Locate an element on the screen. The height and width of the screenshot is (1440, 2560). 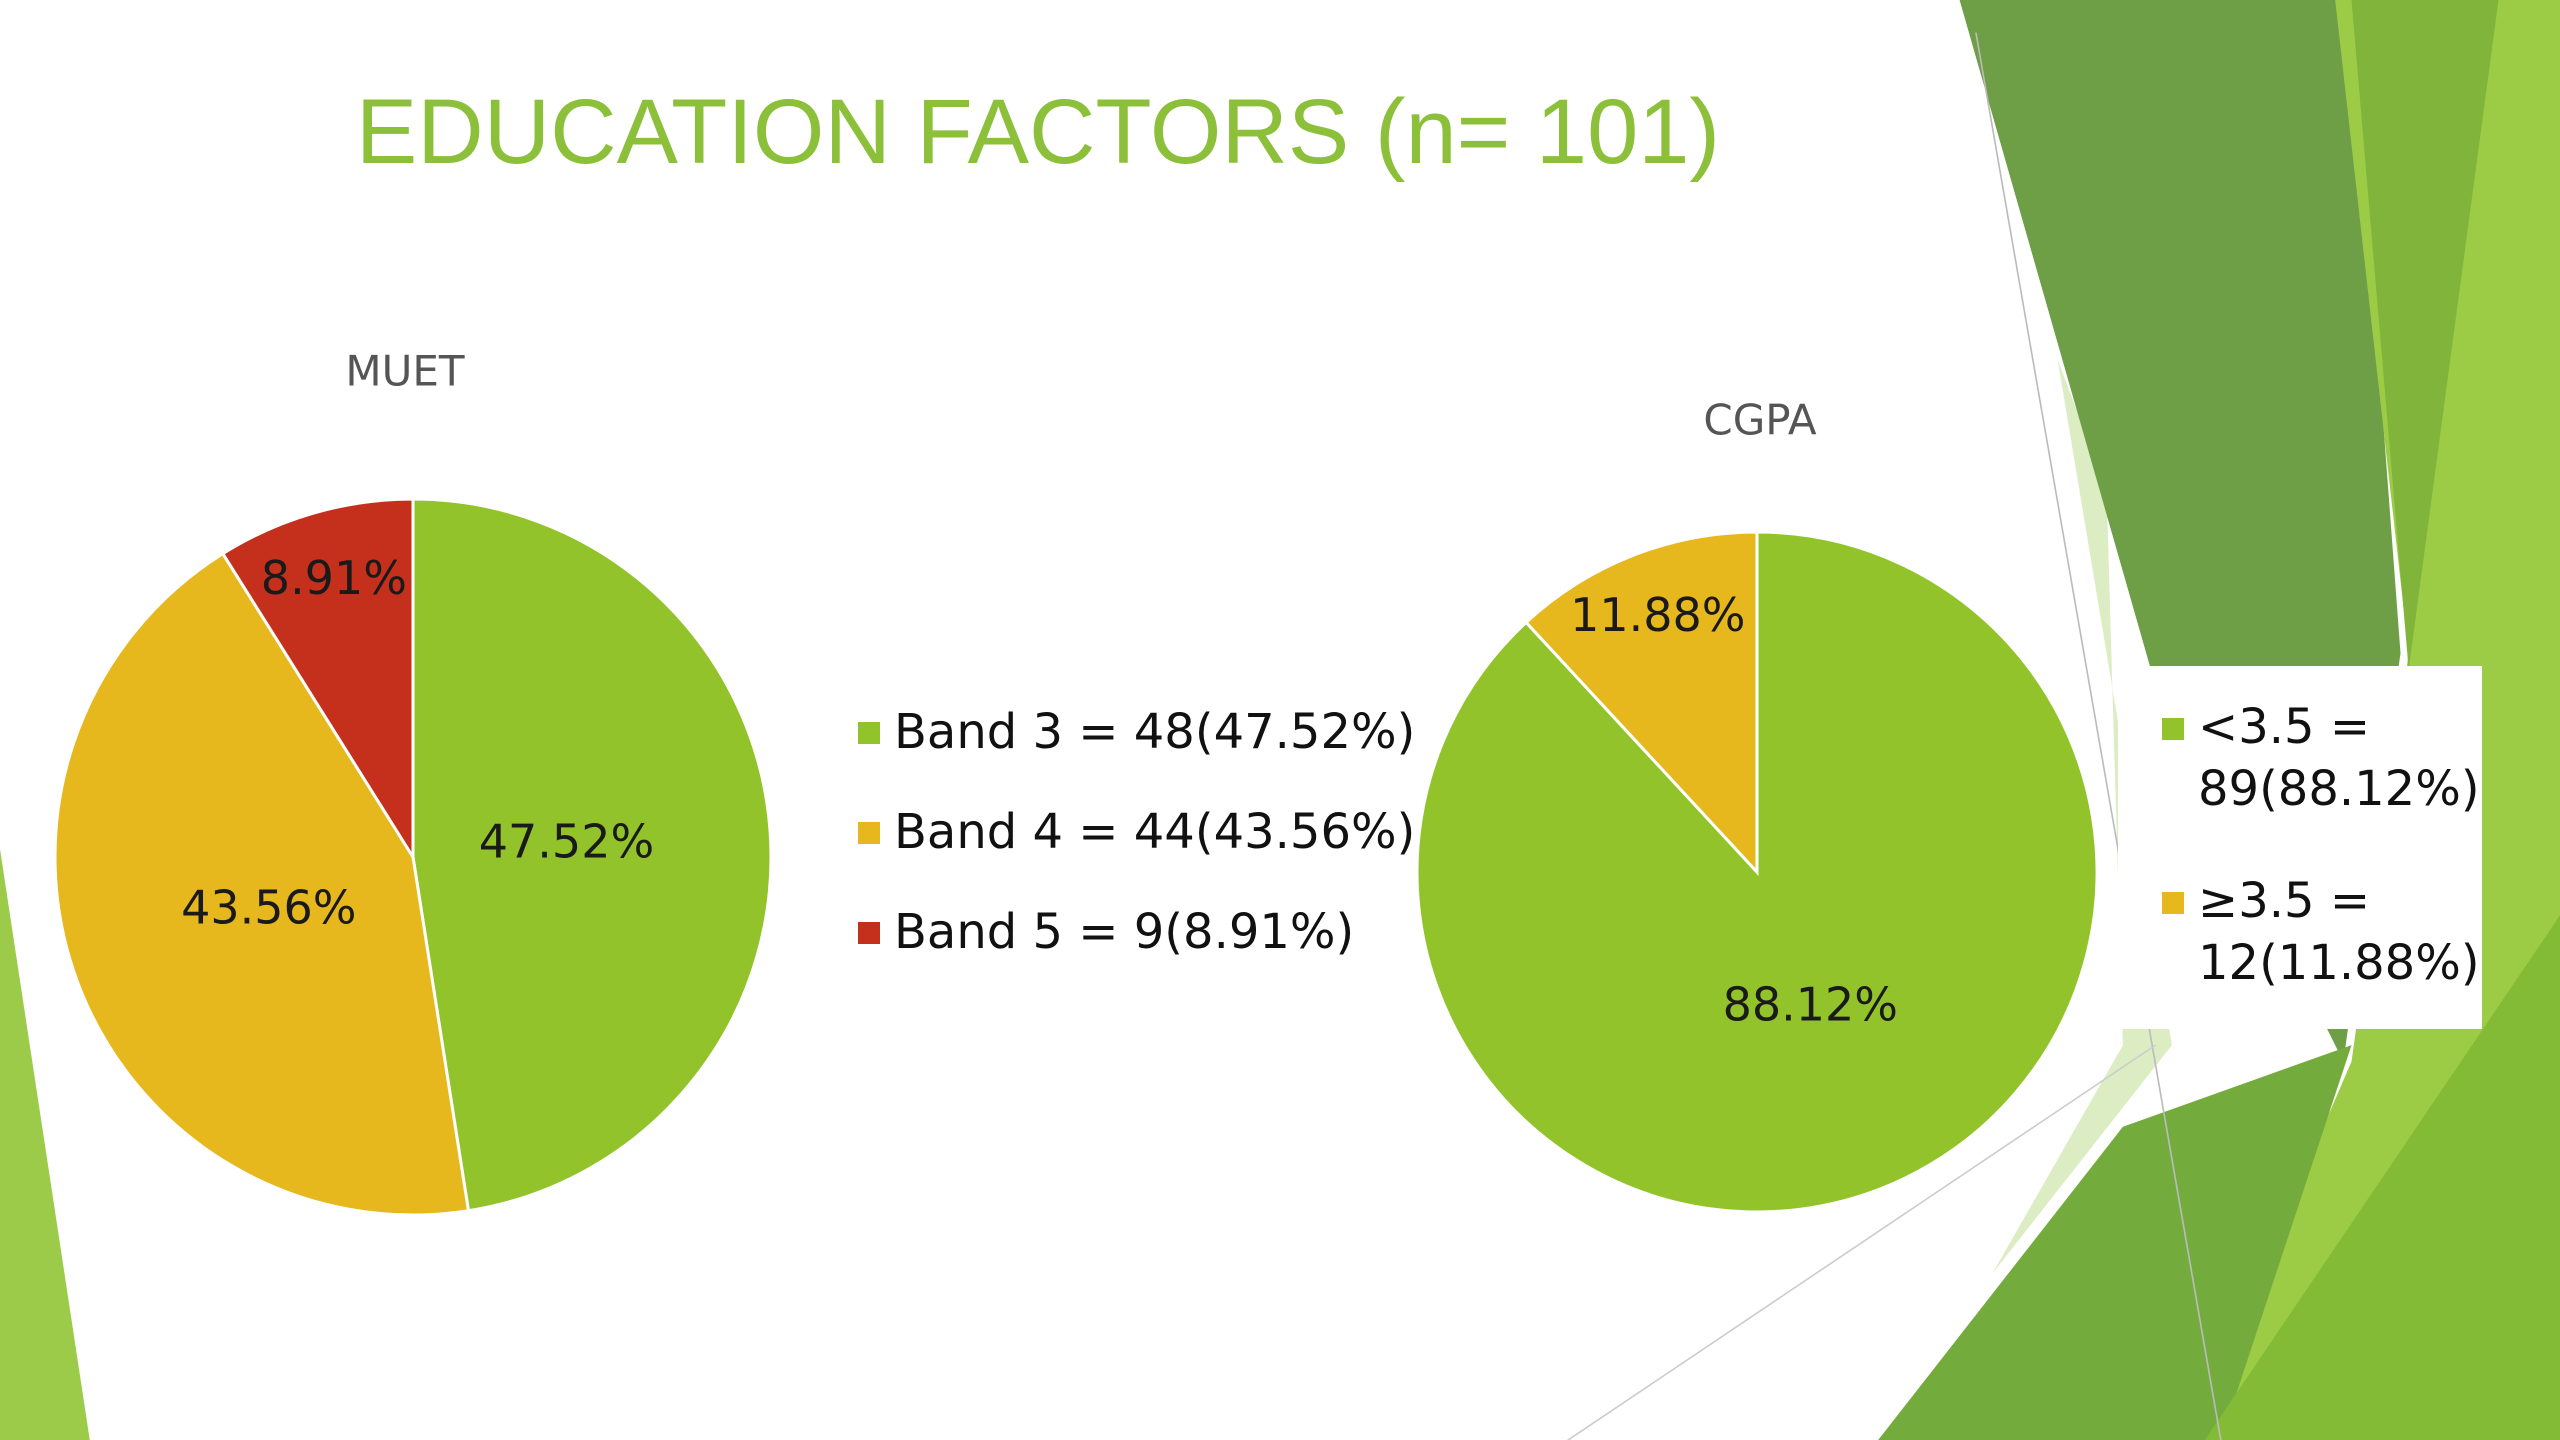
legend-label: <3.5 = 89(88.12%) is located at coordinates (2339, 758).